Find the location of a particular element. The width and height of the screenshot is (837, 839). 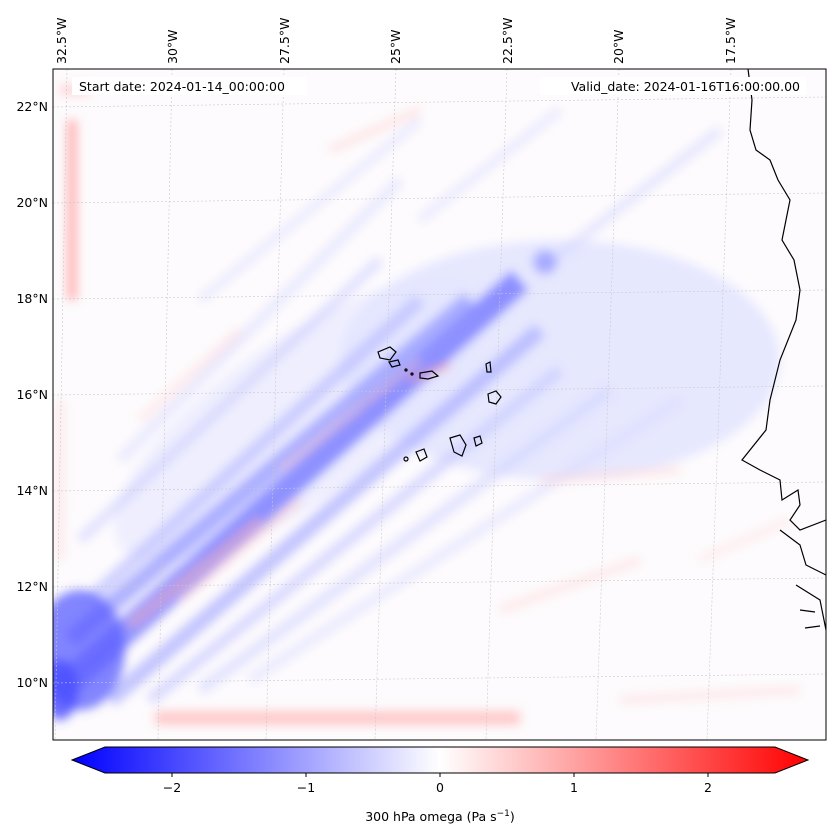

colorbar-label: 300 hPa omega (Pa s−1) is located at coordinates (440, 816).